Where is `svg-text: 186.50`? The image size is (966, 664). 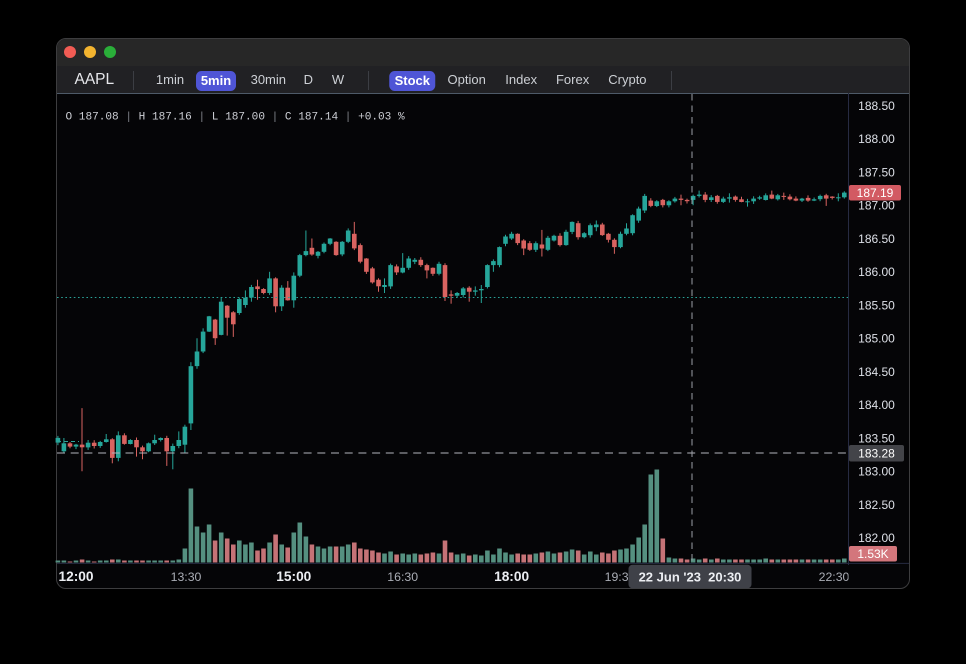 svg-text: 186.50 is located at coordinates (876, 239).